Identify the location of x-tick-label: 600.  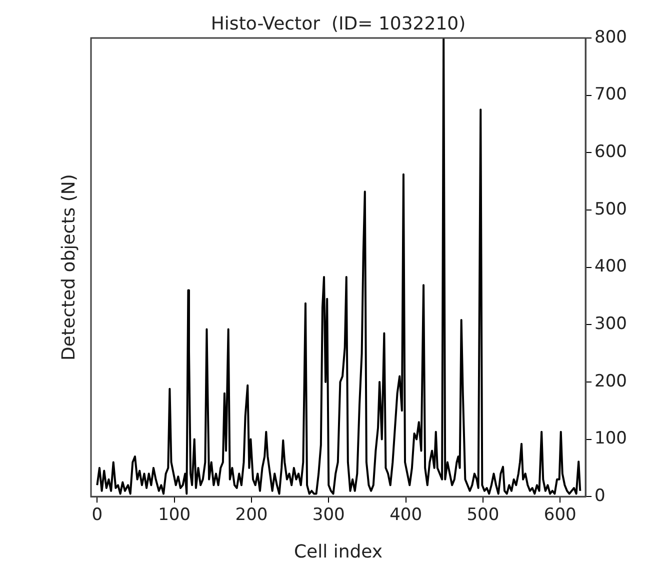
(560, 515).